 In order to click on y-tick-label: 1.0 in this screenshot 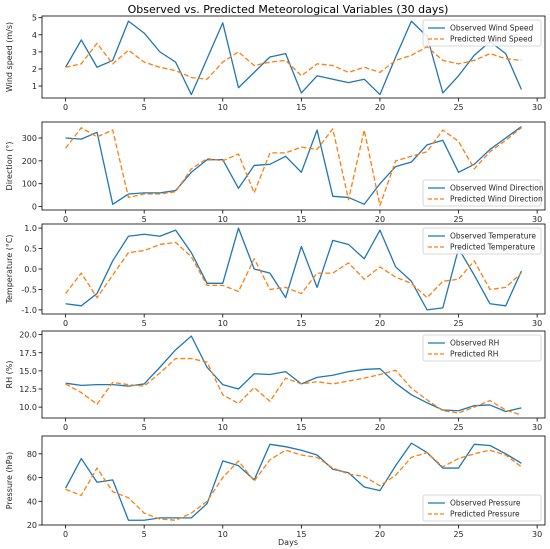, I will do `click(30, 228)`.